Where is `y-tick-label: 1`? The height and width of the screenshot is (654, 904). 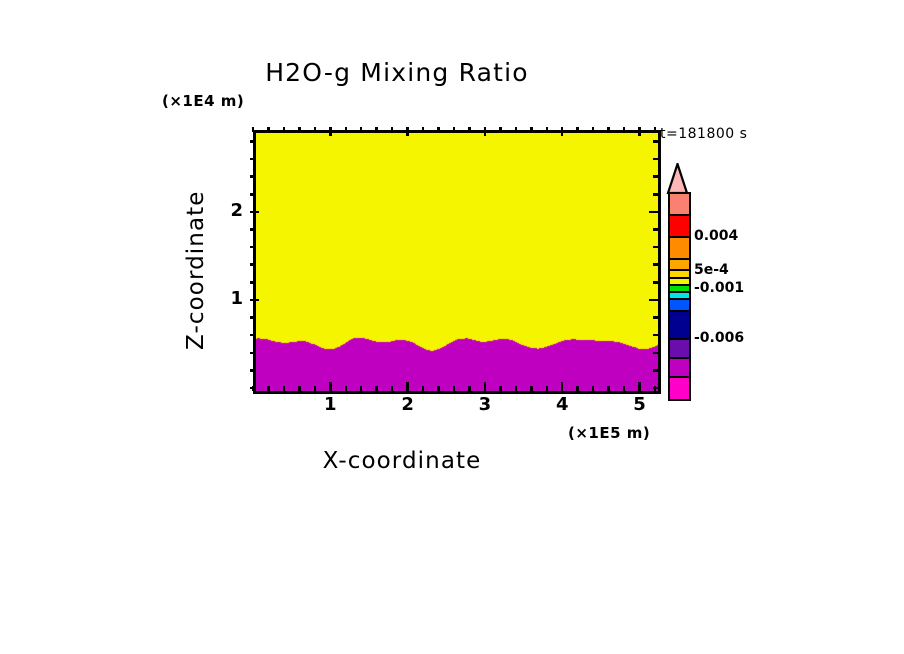
y-tick-label: 1 is located at coordinates (236, 298).